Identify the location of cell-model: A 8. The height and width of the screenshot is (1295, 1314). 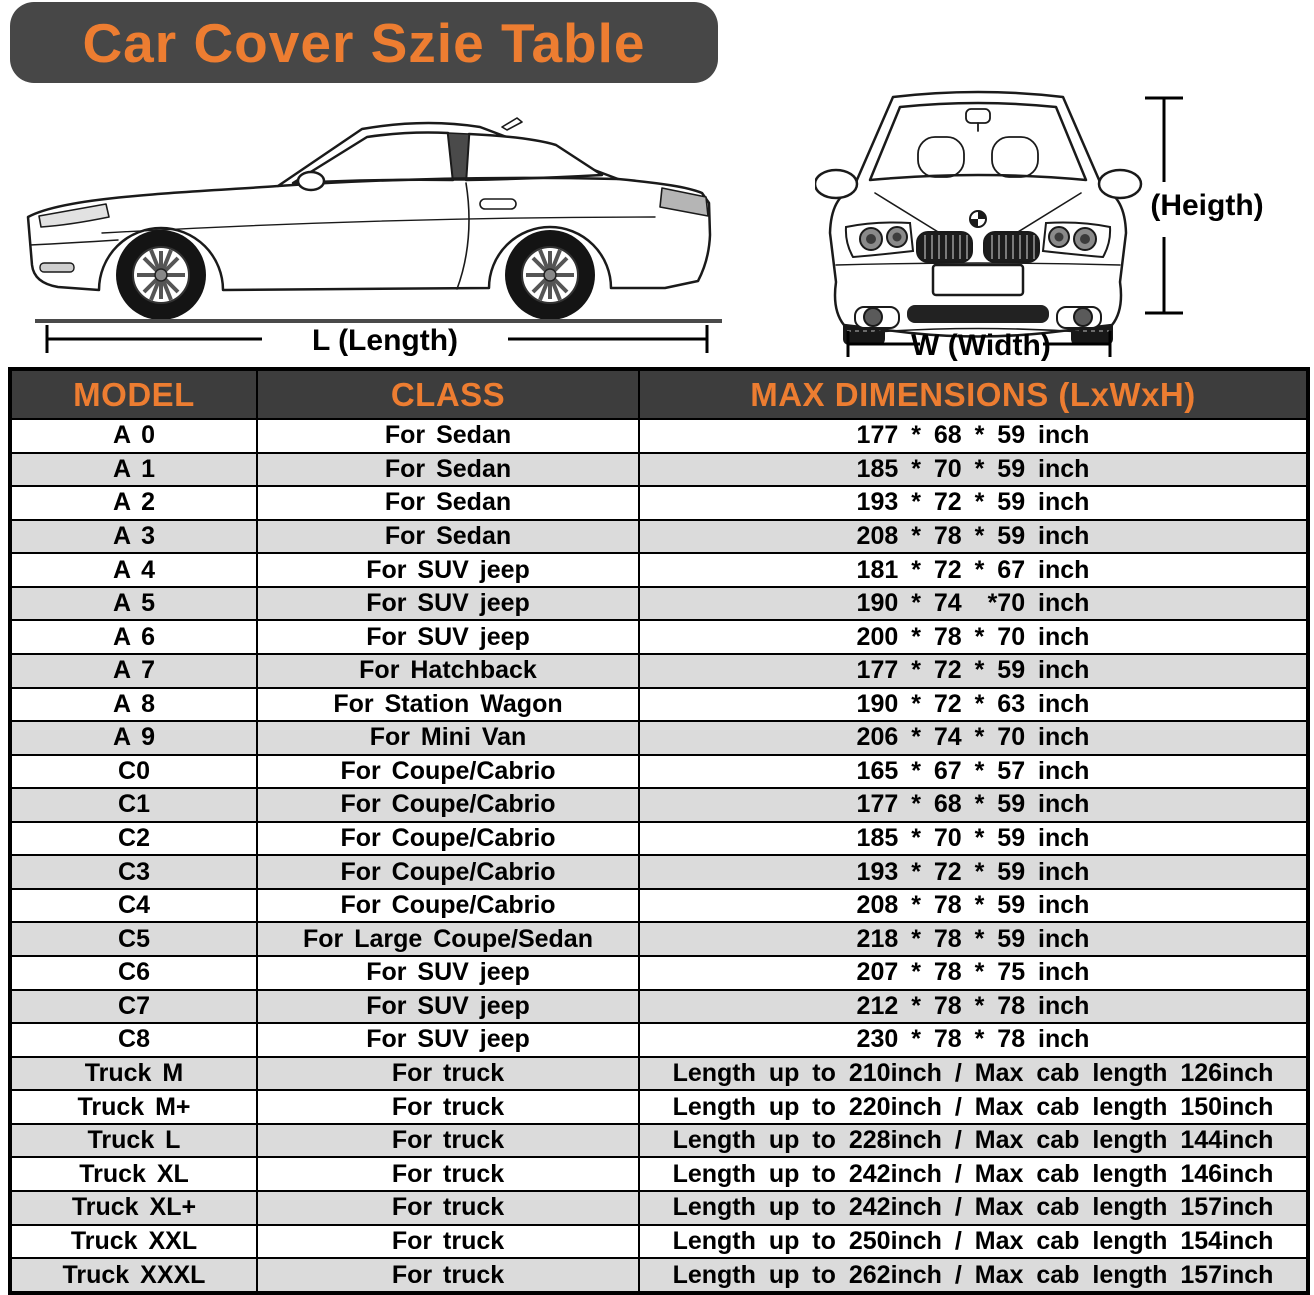
(133, 704).